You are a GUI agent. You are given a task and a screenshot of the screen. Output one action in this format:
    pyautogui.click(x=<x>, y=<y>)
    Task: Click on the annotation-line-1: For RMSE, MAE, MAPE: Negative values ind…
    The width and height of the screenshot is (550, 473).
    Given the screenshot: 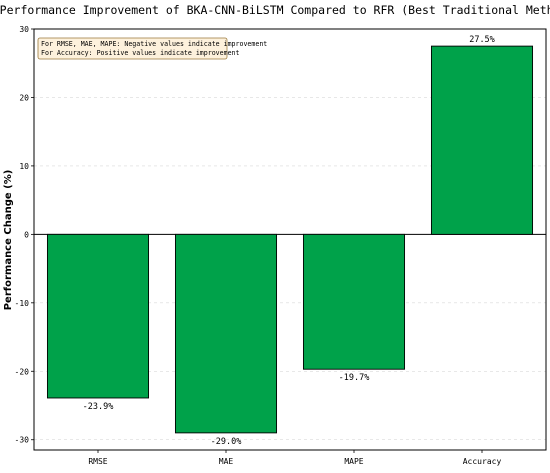 What is the action you would take?
    pyautogui.click(x=154, y=44)
    